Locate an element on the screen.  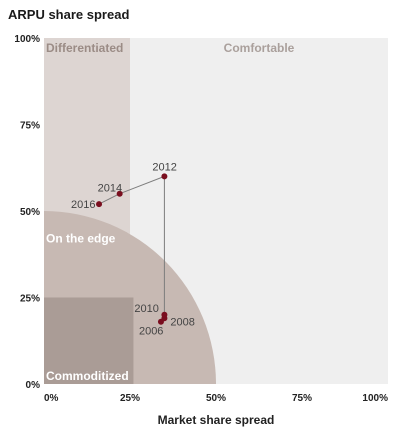
y-tick-label: 25% is located at coordinates (30, 299).